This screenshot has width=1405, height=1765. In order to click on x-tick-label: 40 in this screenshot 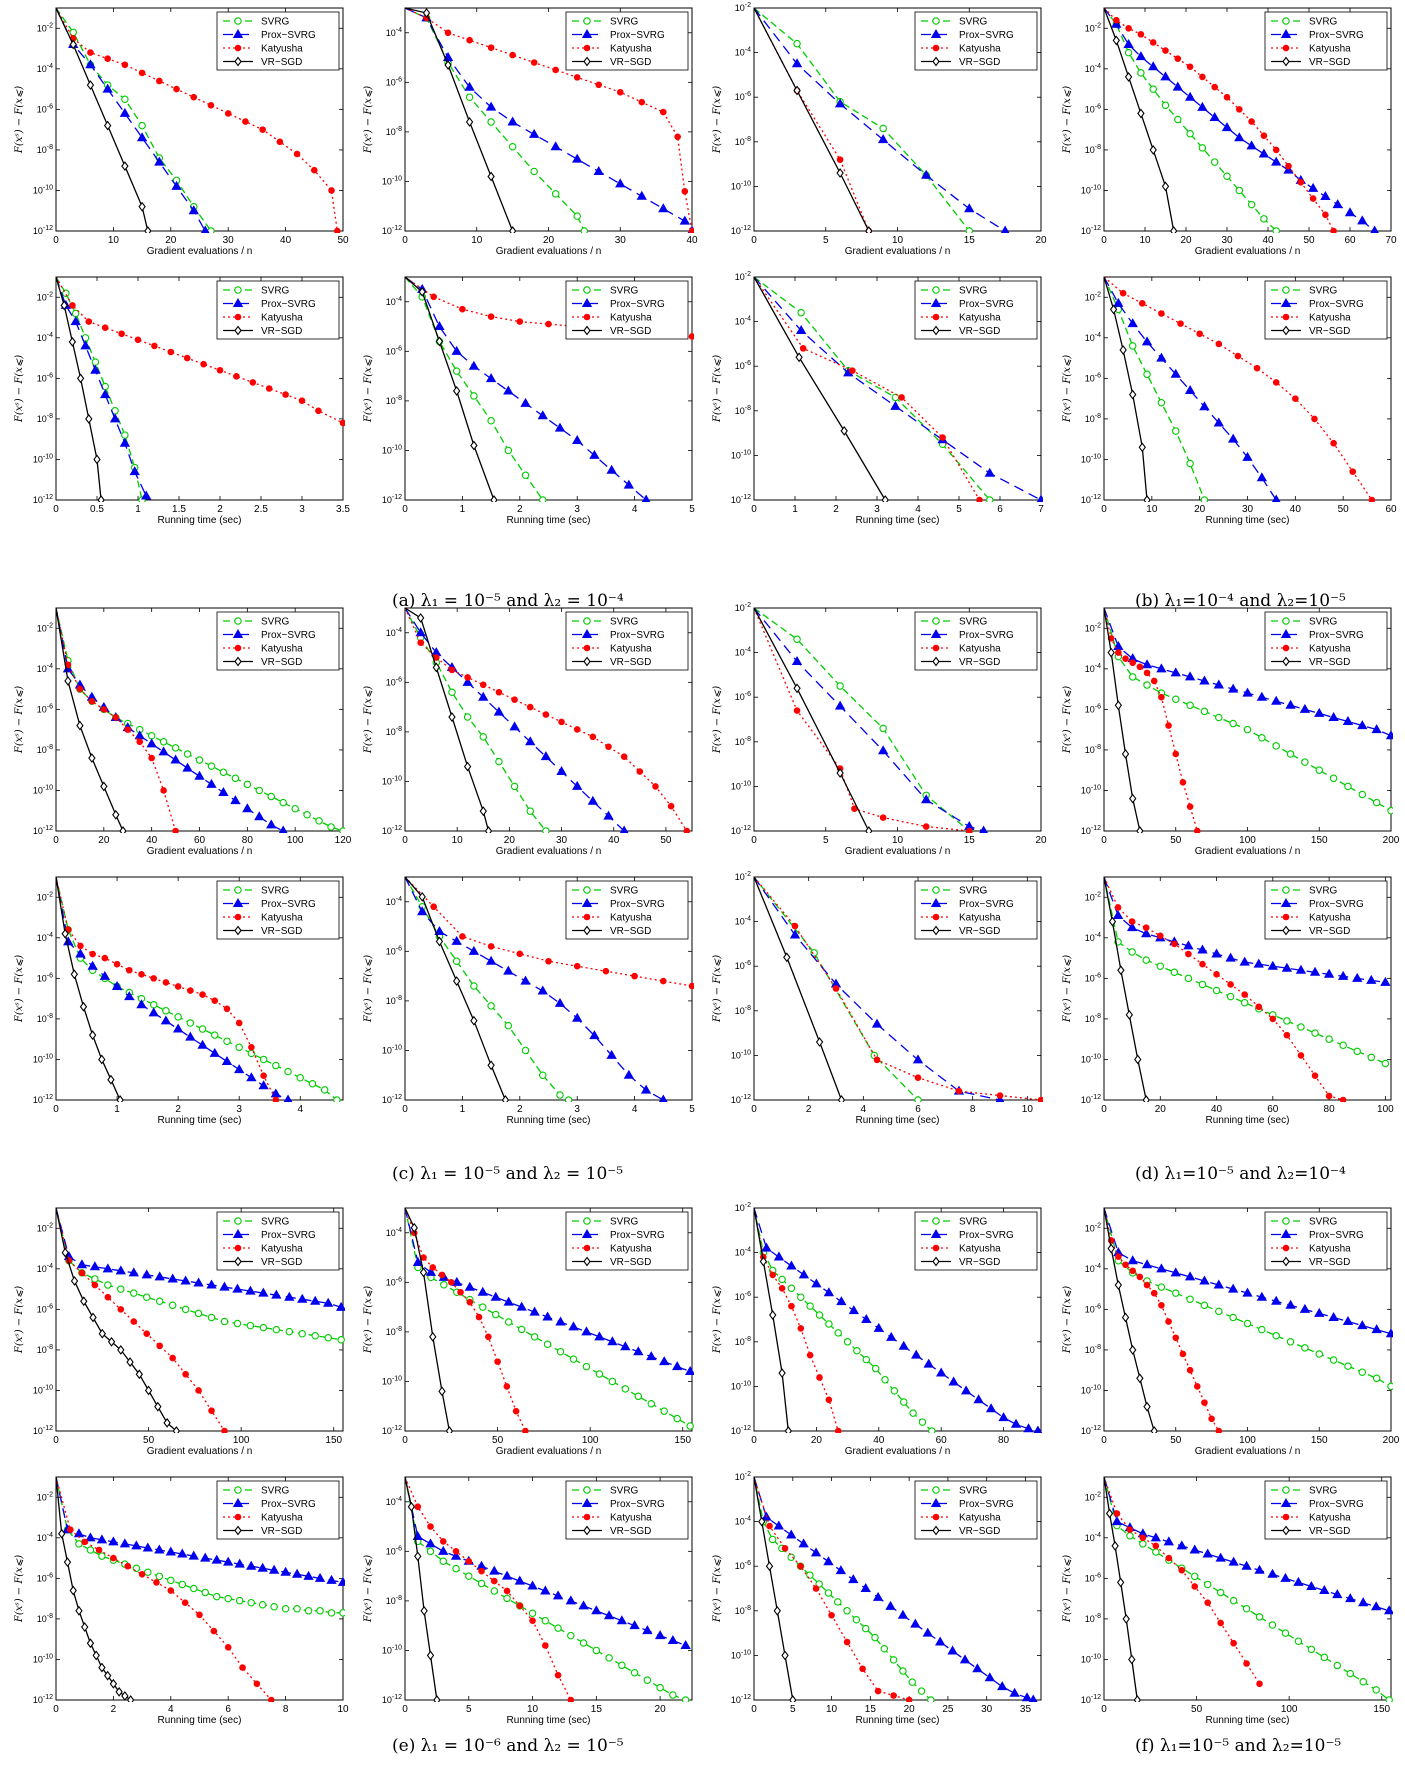, I will do `click(692, 240)`.